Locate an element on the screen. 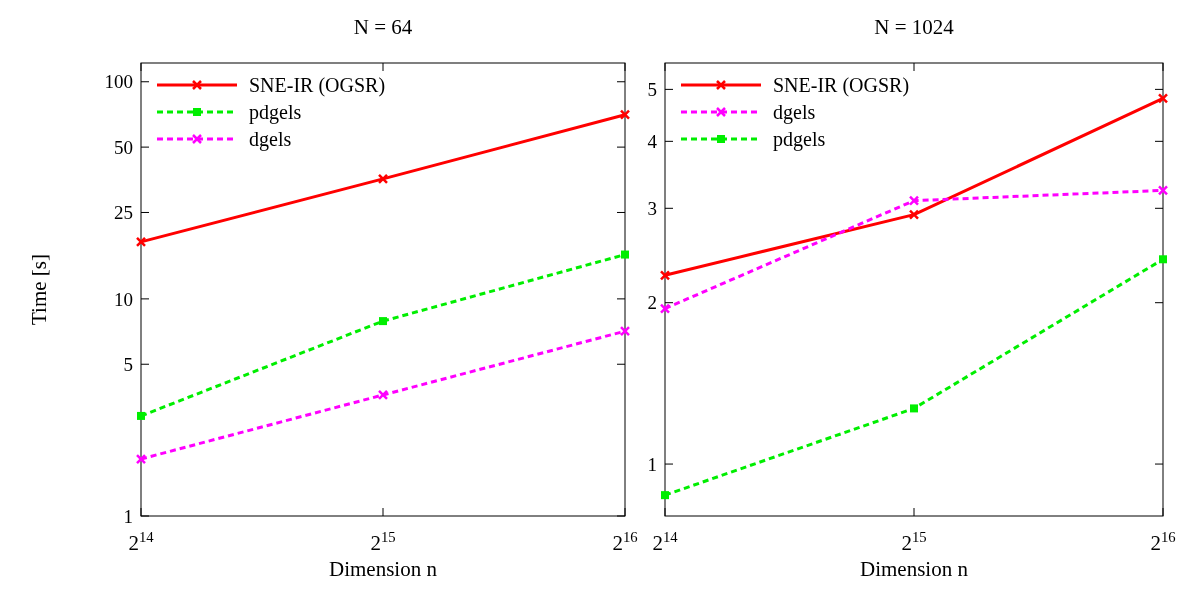 The image size is (1188, 590). y-axis-title: Time [s] is located at coordinates (39, 289).